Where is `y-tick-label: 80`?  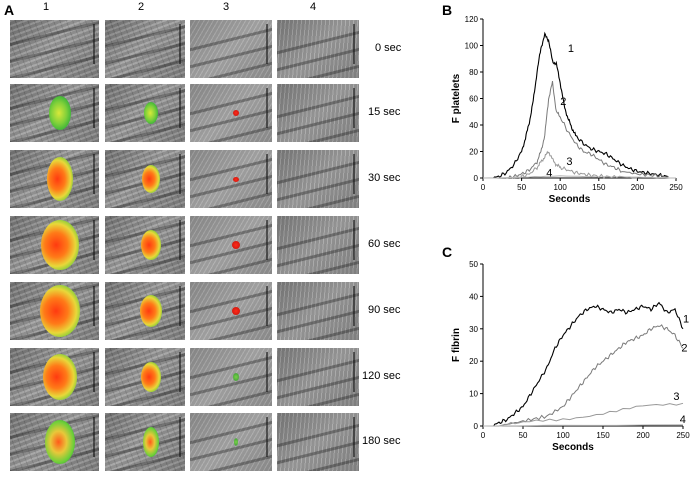 y-tick-label: 80 is located at coordinates (473, 72).